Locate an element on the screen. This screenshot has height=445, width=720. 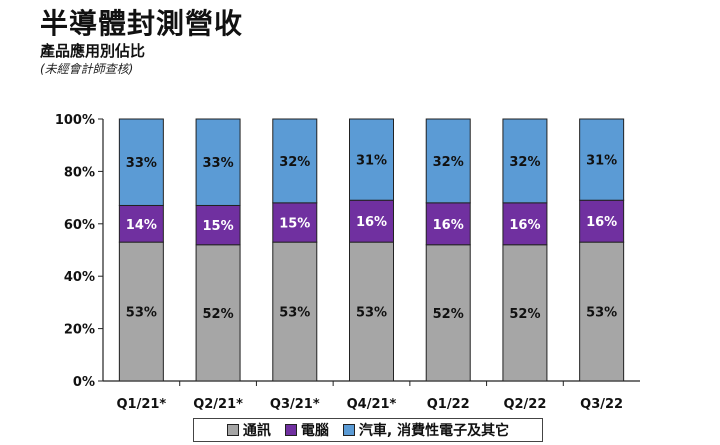
y-tick-label: 40% is located at coordinates (79, 277).